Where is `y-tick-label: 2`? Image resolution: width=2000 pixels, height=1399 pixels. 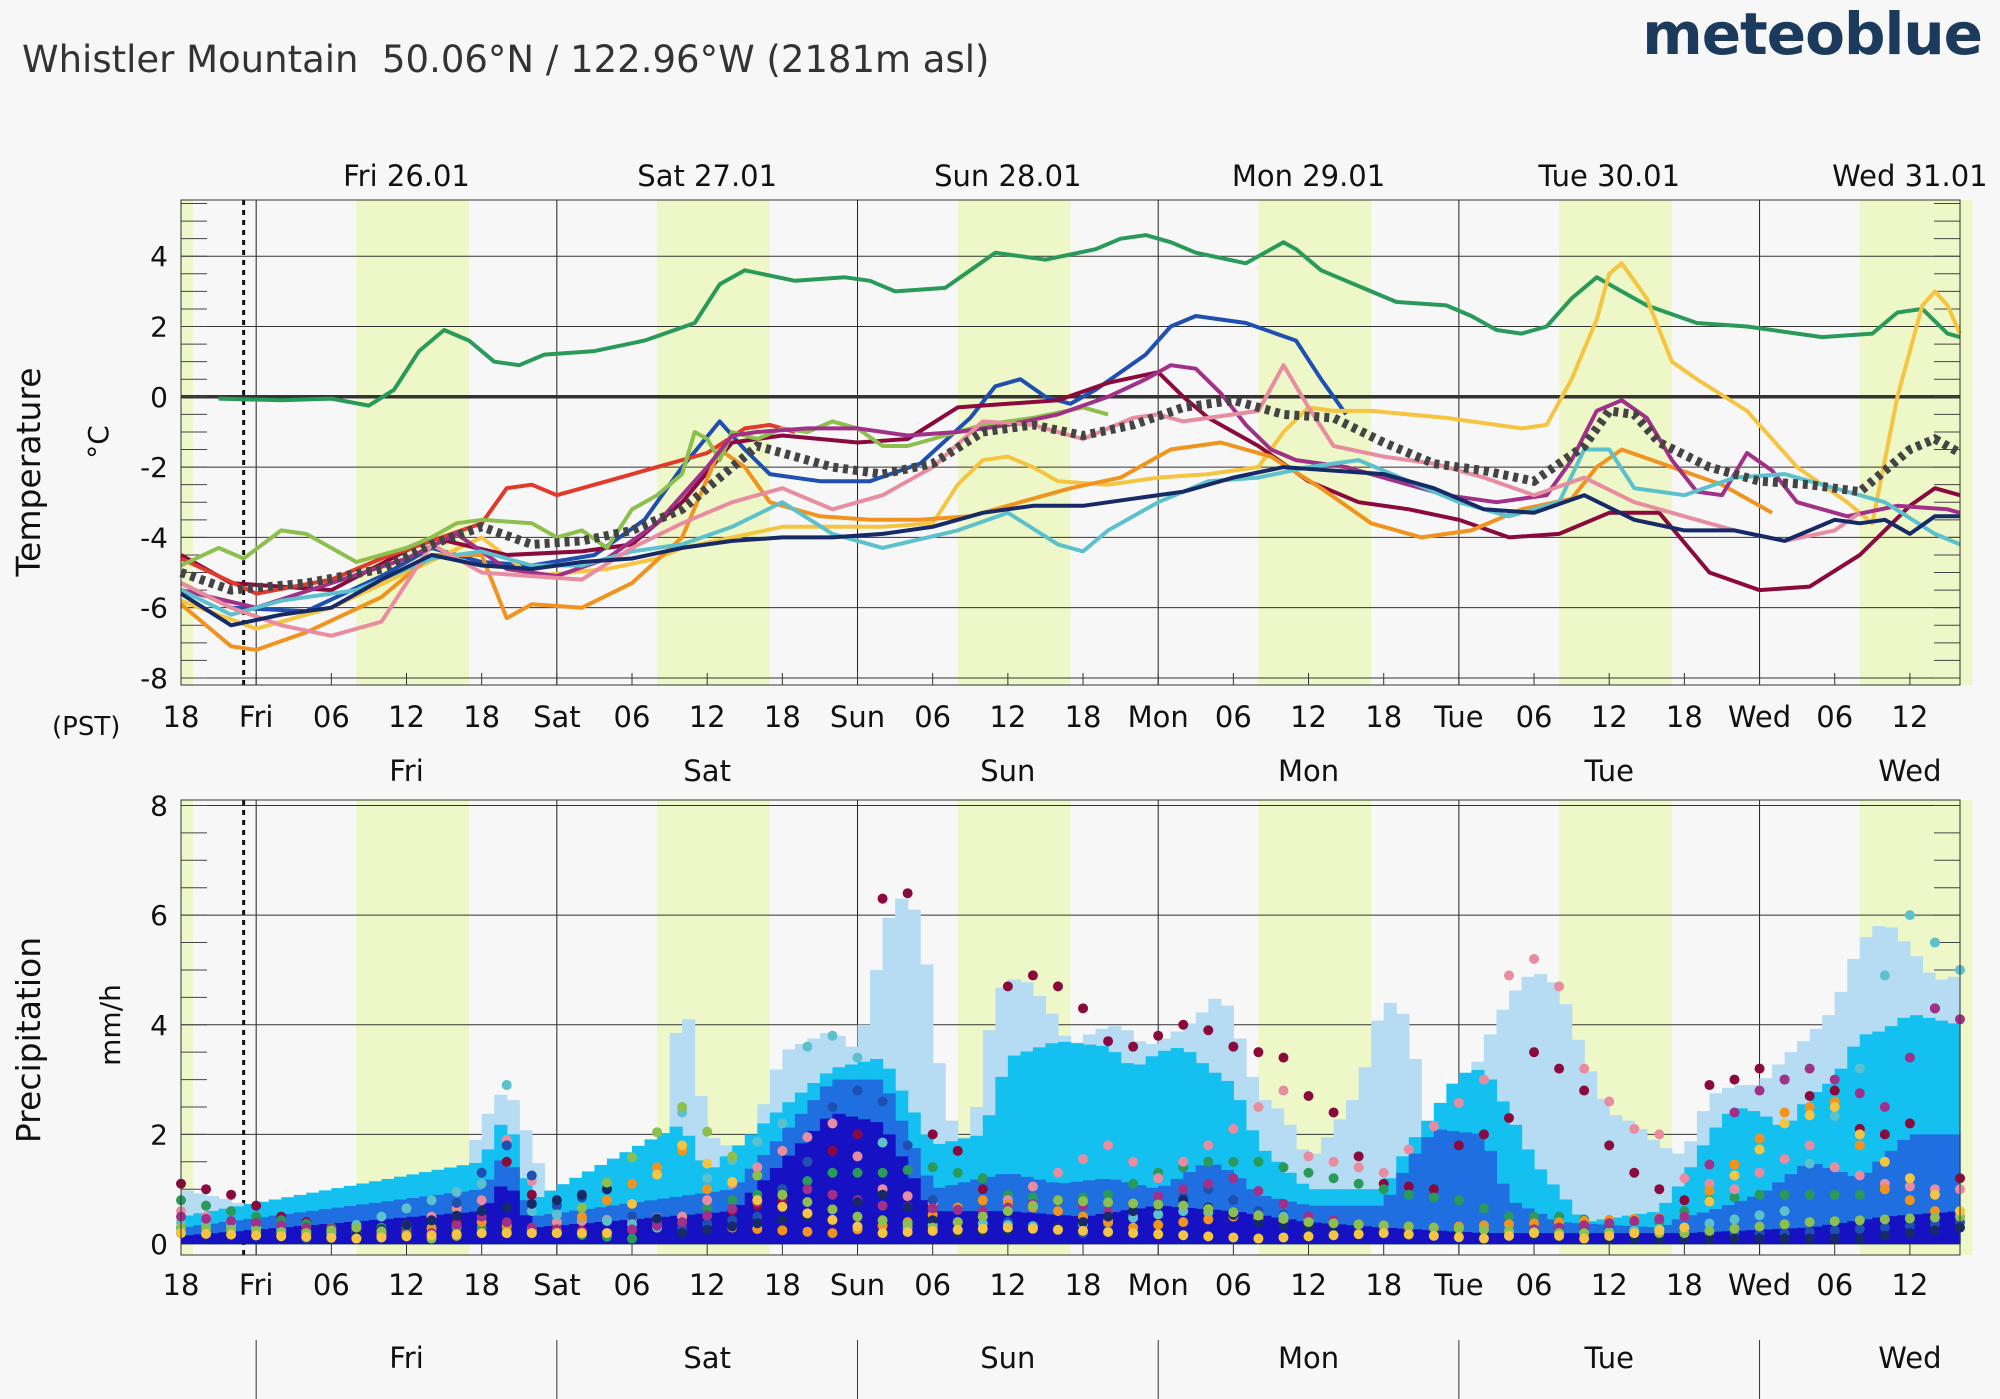
y-tick-label: 2 is located at coordinates (159, 327).